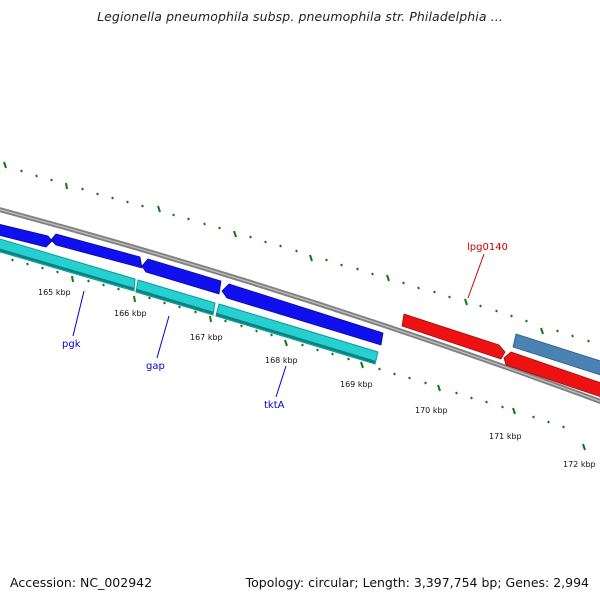 This screenshot has width=600, height=600. What do you see at coordinates (155, 366) in the screenshot?
I see `gene-label-gap: gap` at bounding box center [155, 366].